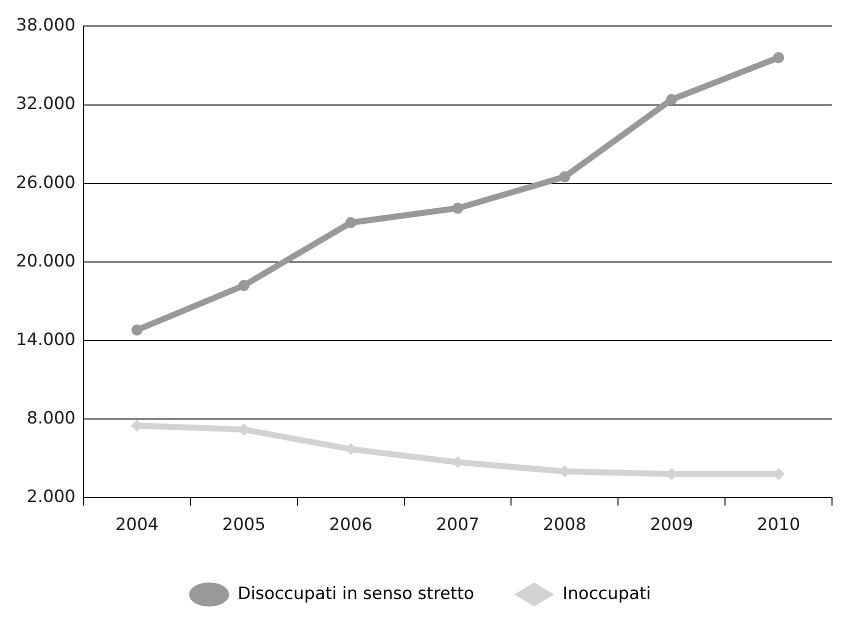  Describe the element at coordinates (672, 525) in the screenshot. I see `x-tick-label: 2009` at that location.